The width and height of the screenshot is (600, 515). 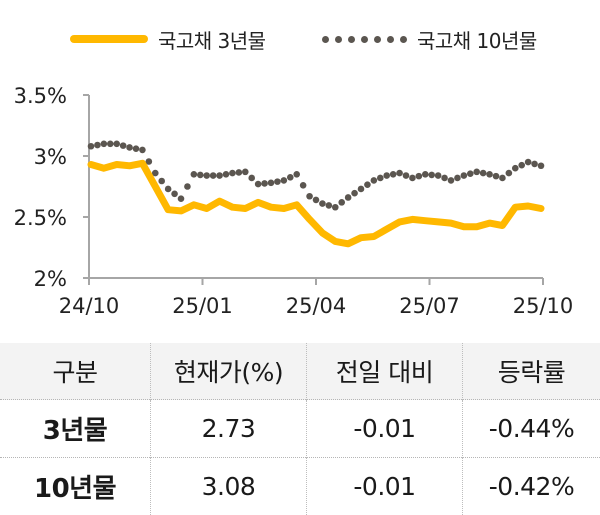 What do you see at coordinates (40, 96) in the screenshot?
I see `svg-text: 3.5%` at bounding box center [40, 96].